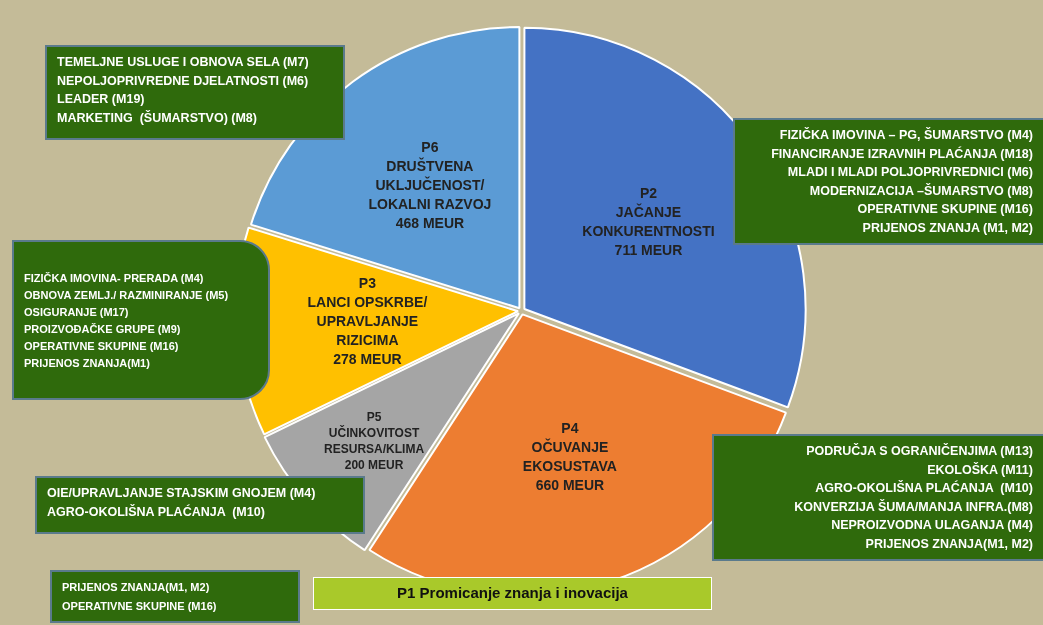 This screenshot has height=625, width=1043. I want to click on text: TEMELJNE USLUGE I OBNOVA SELA (M7) NEPOLJOPRIVREDNE DJELATNOSTI (M6) LEADER (M19) MARKETING (ŠUMARSTVO) (M8), so click(195, 92).